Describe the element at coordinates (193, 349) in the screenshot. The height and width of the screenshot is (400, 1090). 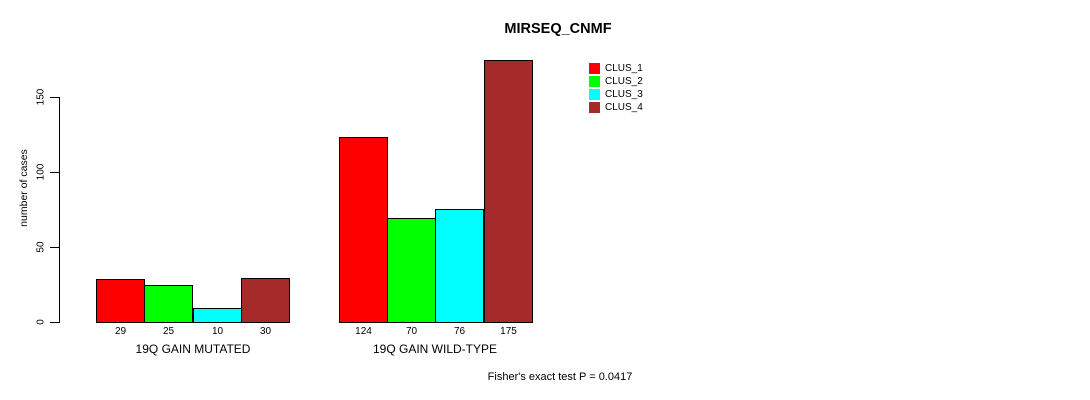
I see `group-label: 19Q GAIN MUTATED` at that location.